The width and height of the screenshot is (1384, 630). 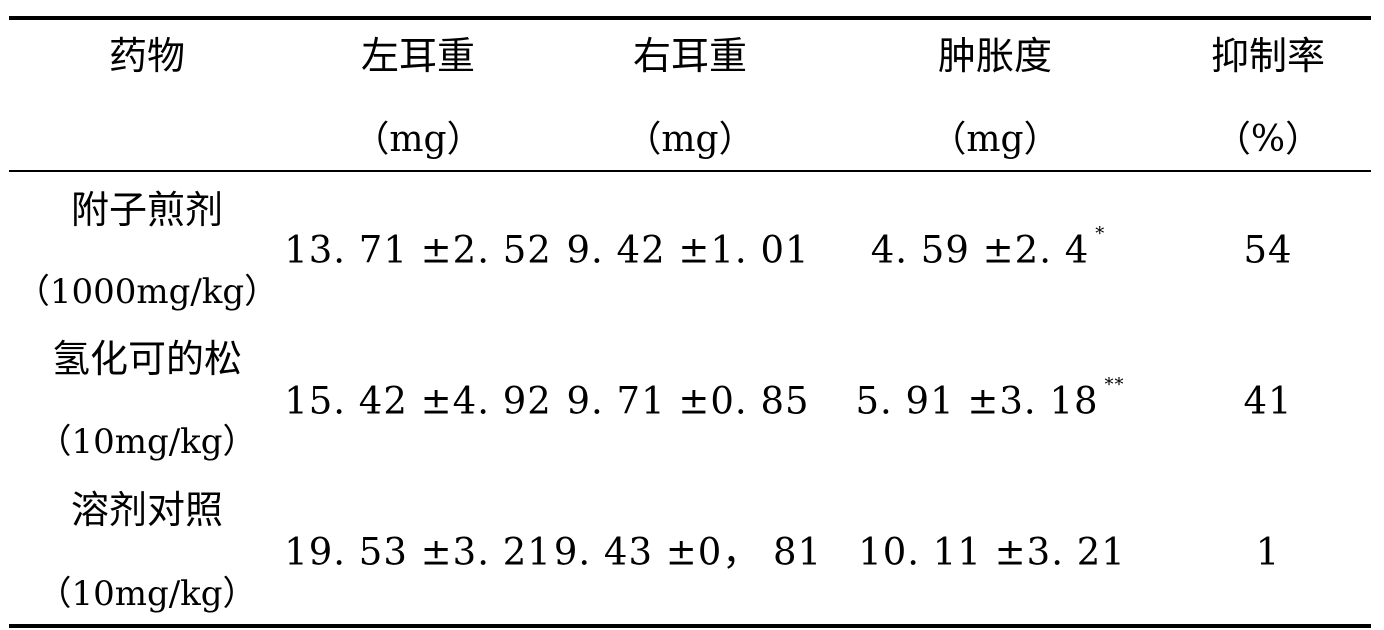 What do you see at coordinates (147, 292) in the screenshot?
I see `drug-dose: （1000mg/kg）` at bounding box center [147, 292].